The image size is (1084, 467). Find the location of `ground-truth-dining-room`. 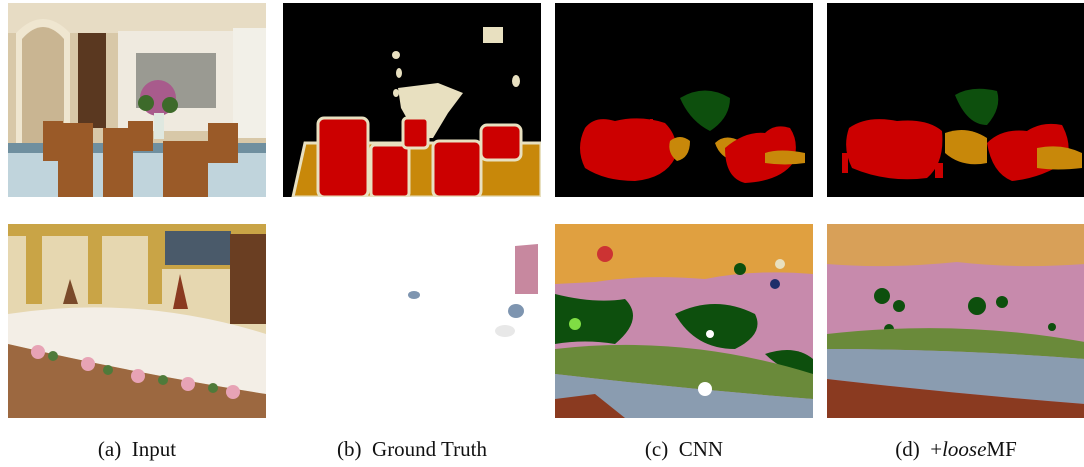

ground-truth-dining-room is located at coordinates (412, 100).